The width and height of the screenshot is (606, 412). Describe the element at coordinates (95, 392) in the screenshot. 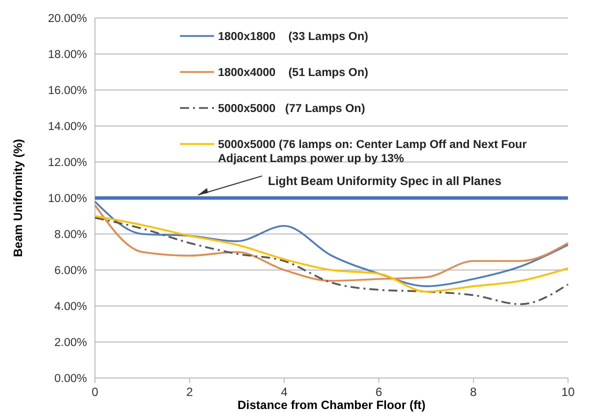

I see `x-tick-label: 0` at that location.